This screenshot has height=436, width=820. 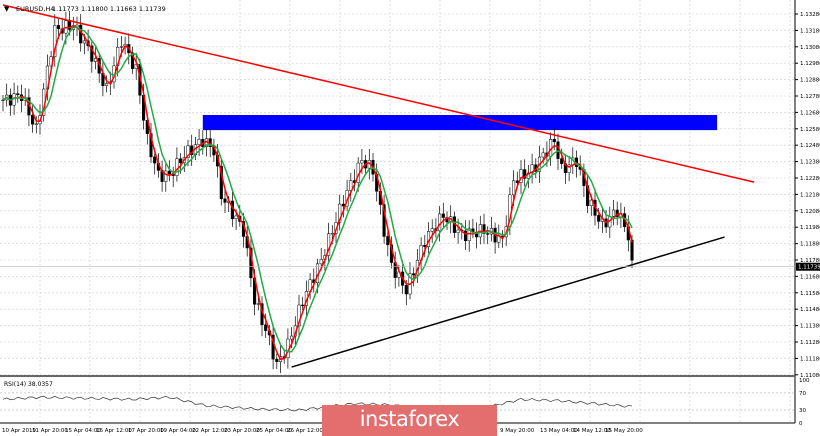 What do you see at coordinates (810, 310) in the screenshot?
I see `price-tick-label: 1.11480` at bounding box center [810, 310].